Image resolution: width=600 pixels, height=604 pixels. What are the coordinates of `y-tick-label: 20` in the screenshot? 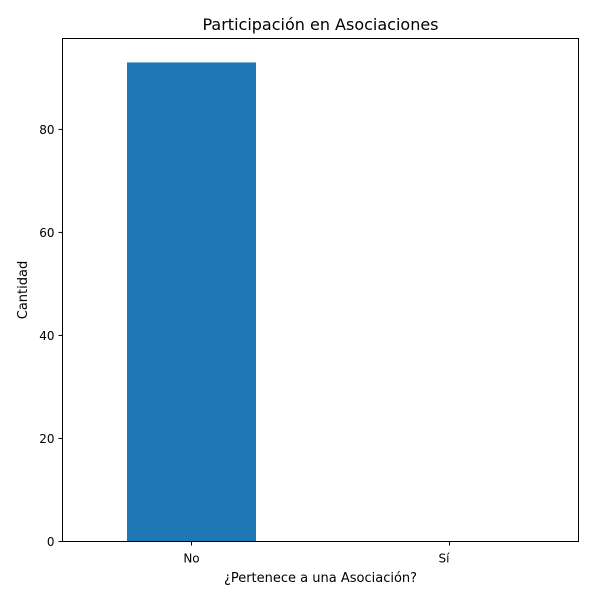 It's located at (46, 439).